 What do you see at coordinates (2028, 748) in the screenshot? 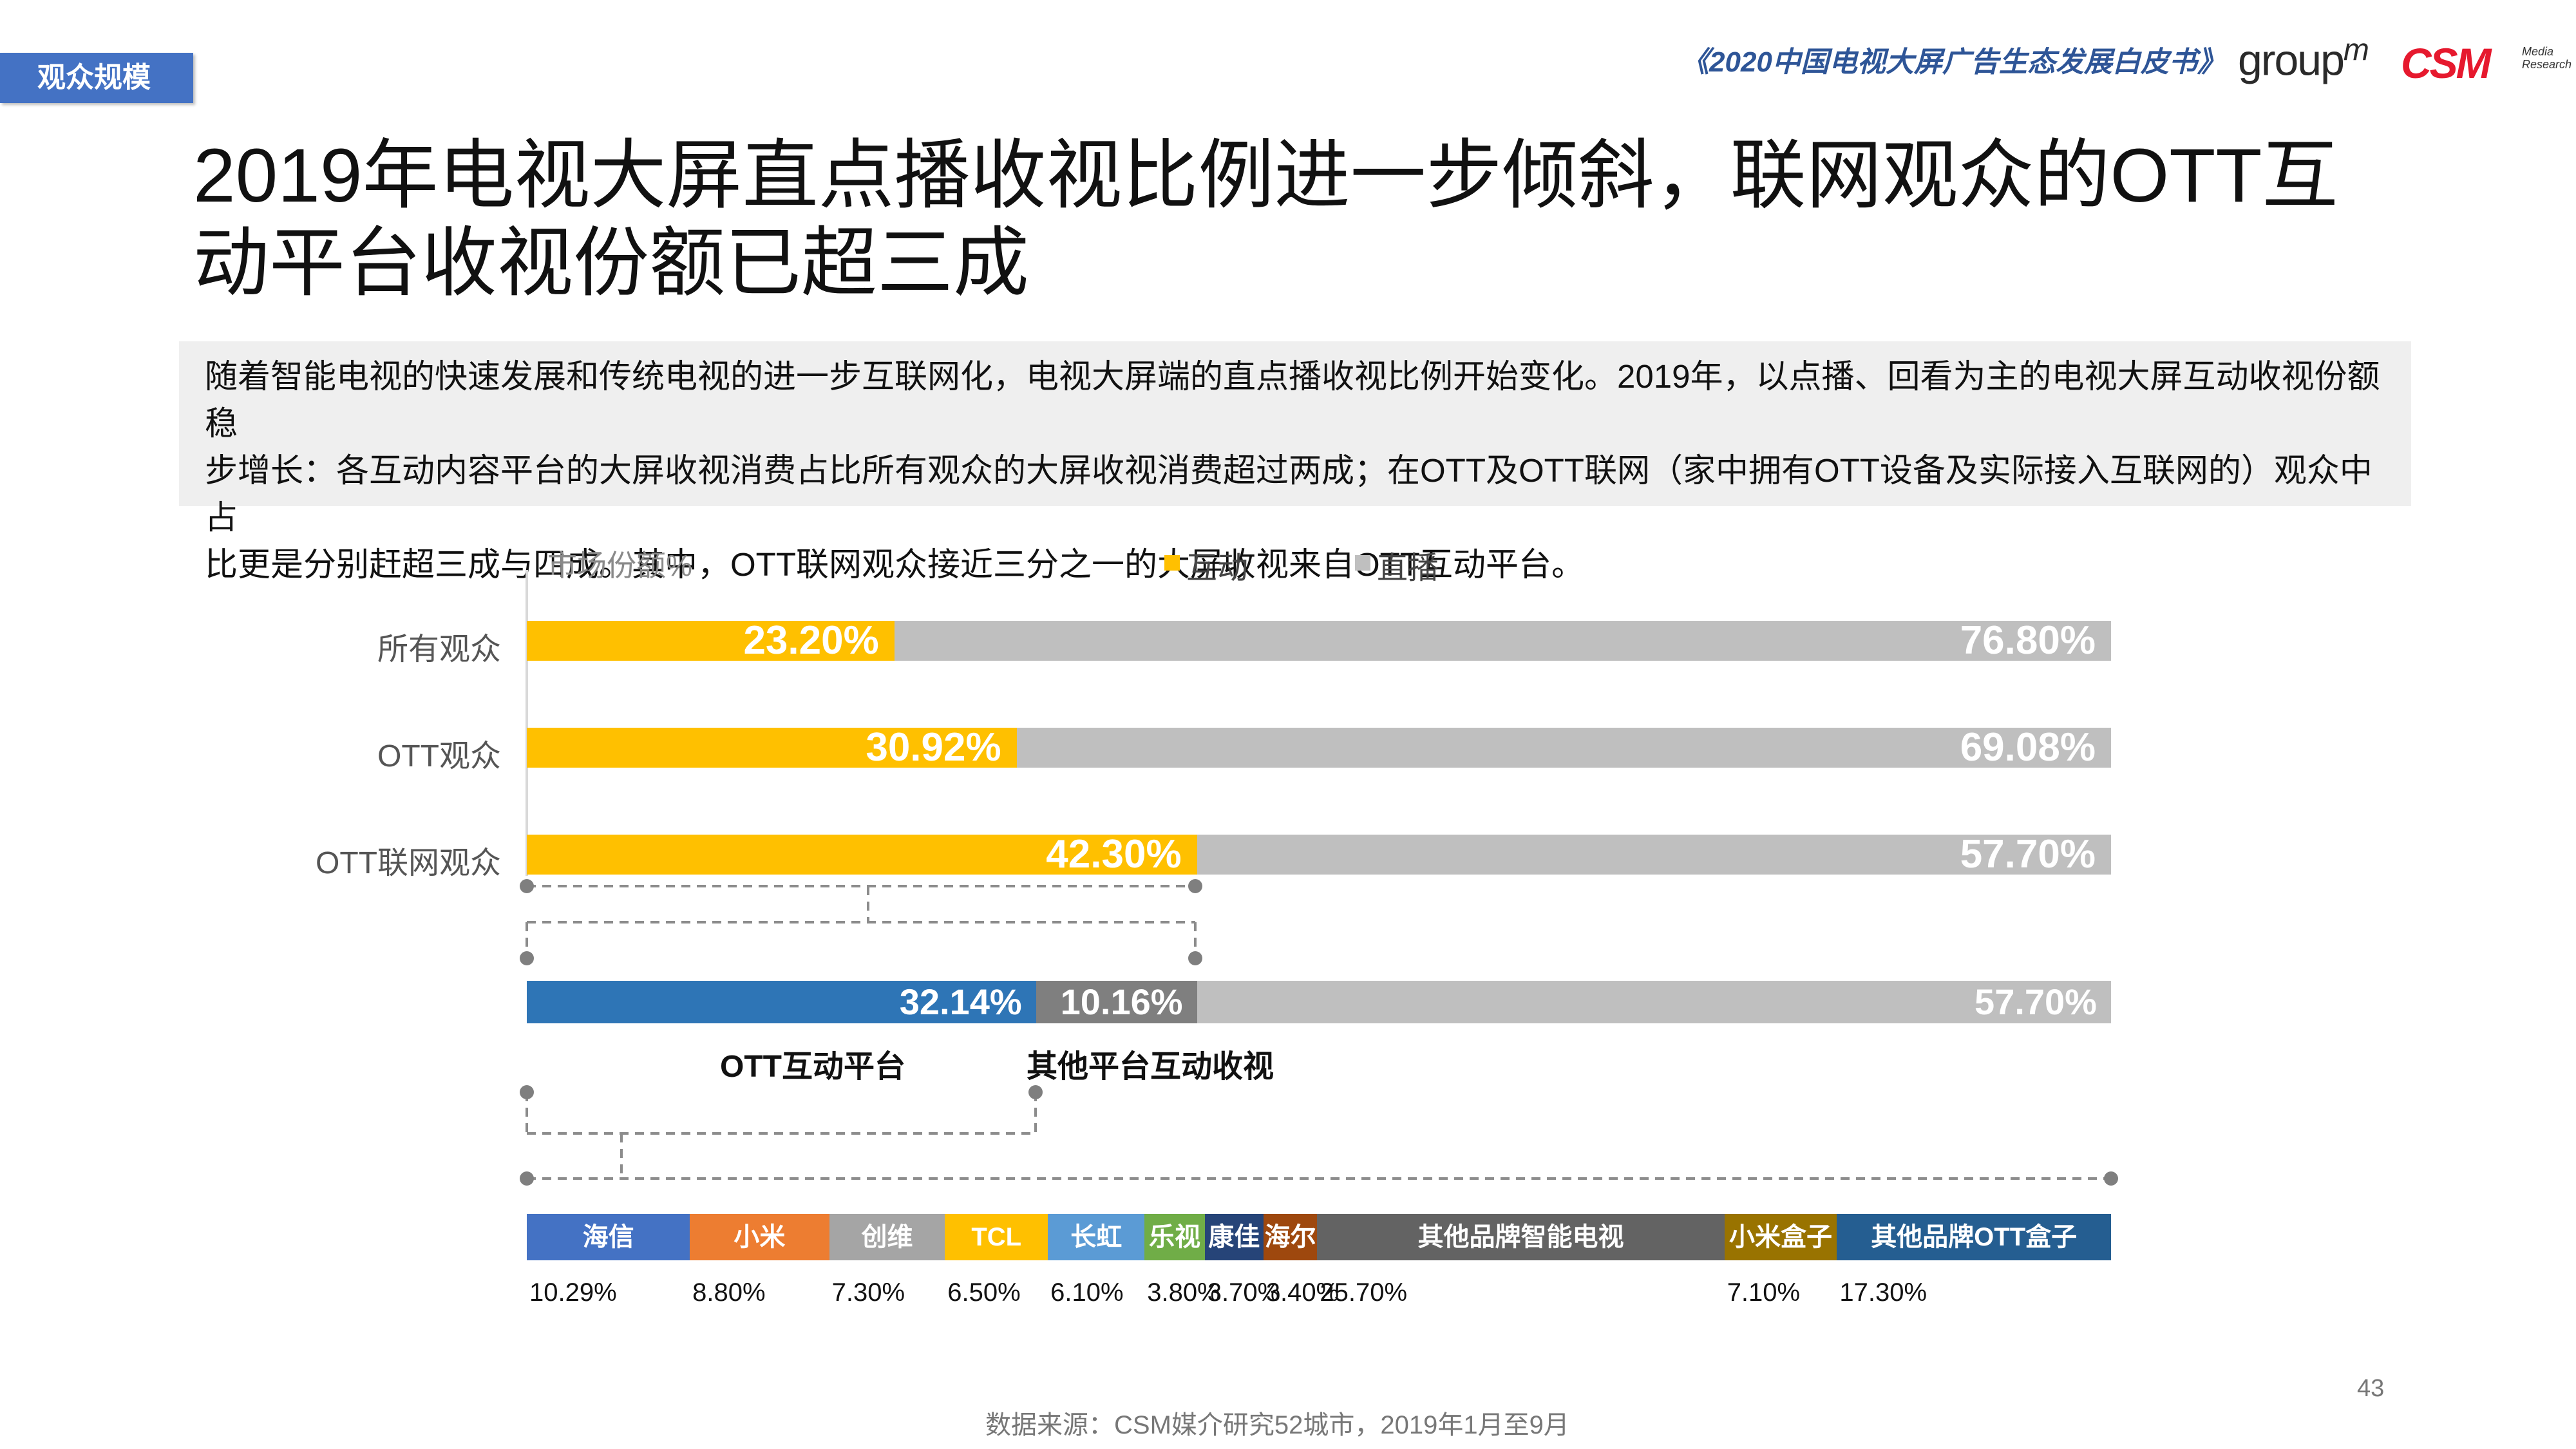
I see `bar-value-label: 69.08%` at bounding box center [2028, 748].